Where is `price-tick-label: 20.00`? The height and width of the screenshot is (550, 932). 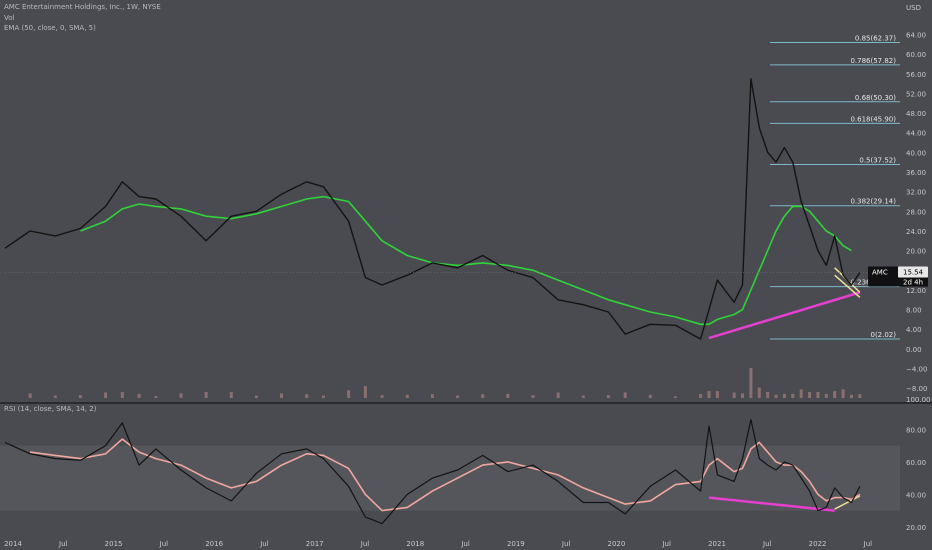
price-tick-label: 20.00 is located at coordinates (916, 252).